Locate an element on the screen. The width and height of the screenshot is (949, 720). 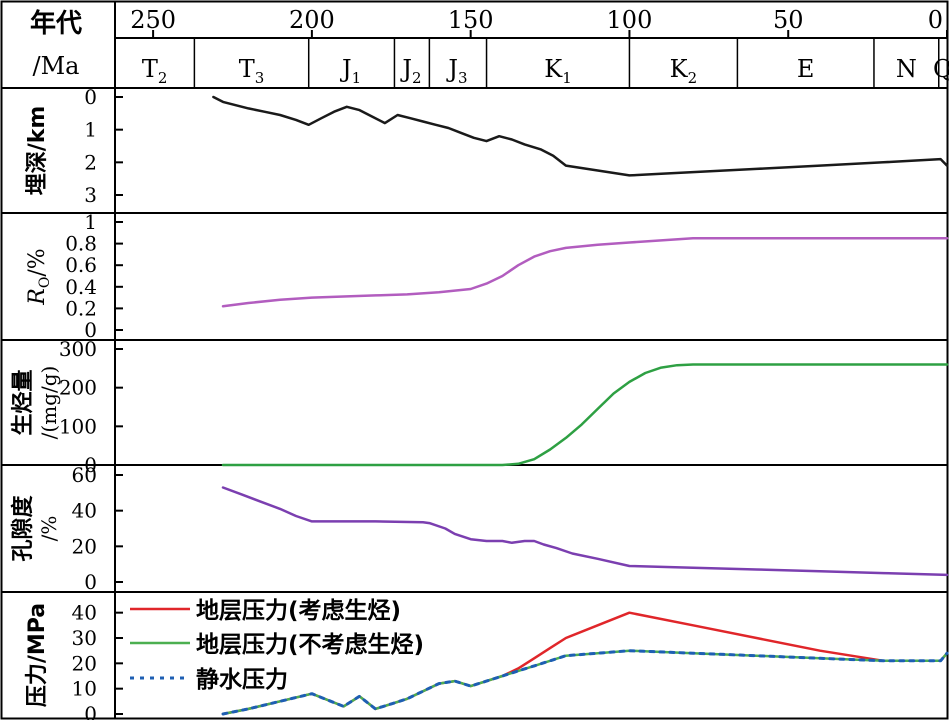
stage-label: E is located at coordinates (806, 69).